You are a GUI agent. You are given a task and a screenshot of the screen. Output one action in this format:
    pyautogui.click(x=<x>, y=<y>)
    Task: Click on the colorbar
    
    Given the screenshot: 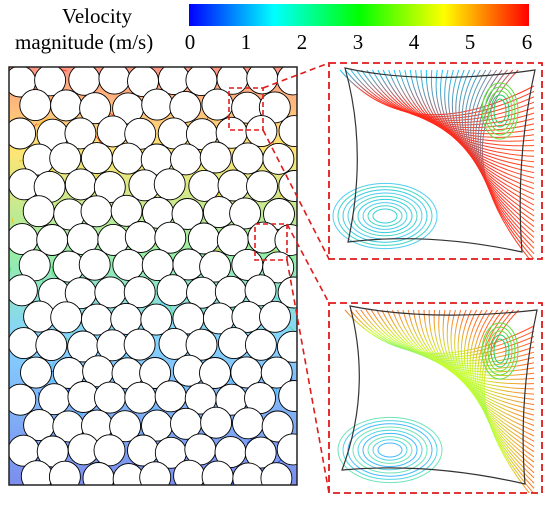 What is the action you would take?
    pyautogui.click(x=359, y=15)
    